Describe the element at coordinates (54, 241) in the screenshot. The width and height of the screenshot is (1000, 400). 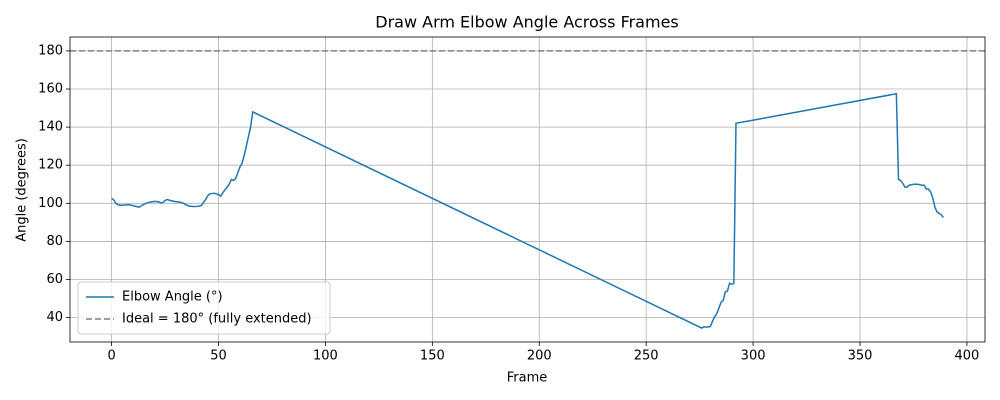
I see `y-tick-label: 80` at that location.